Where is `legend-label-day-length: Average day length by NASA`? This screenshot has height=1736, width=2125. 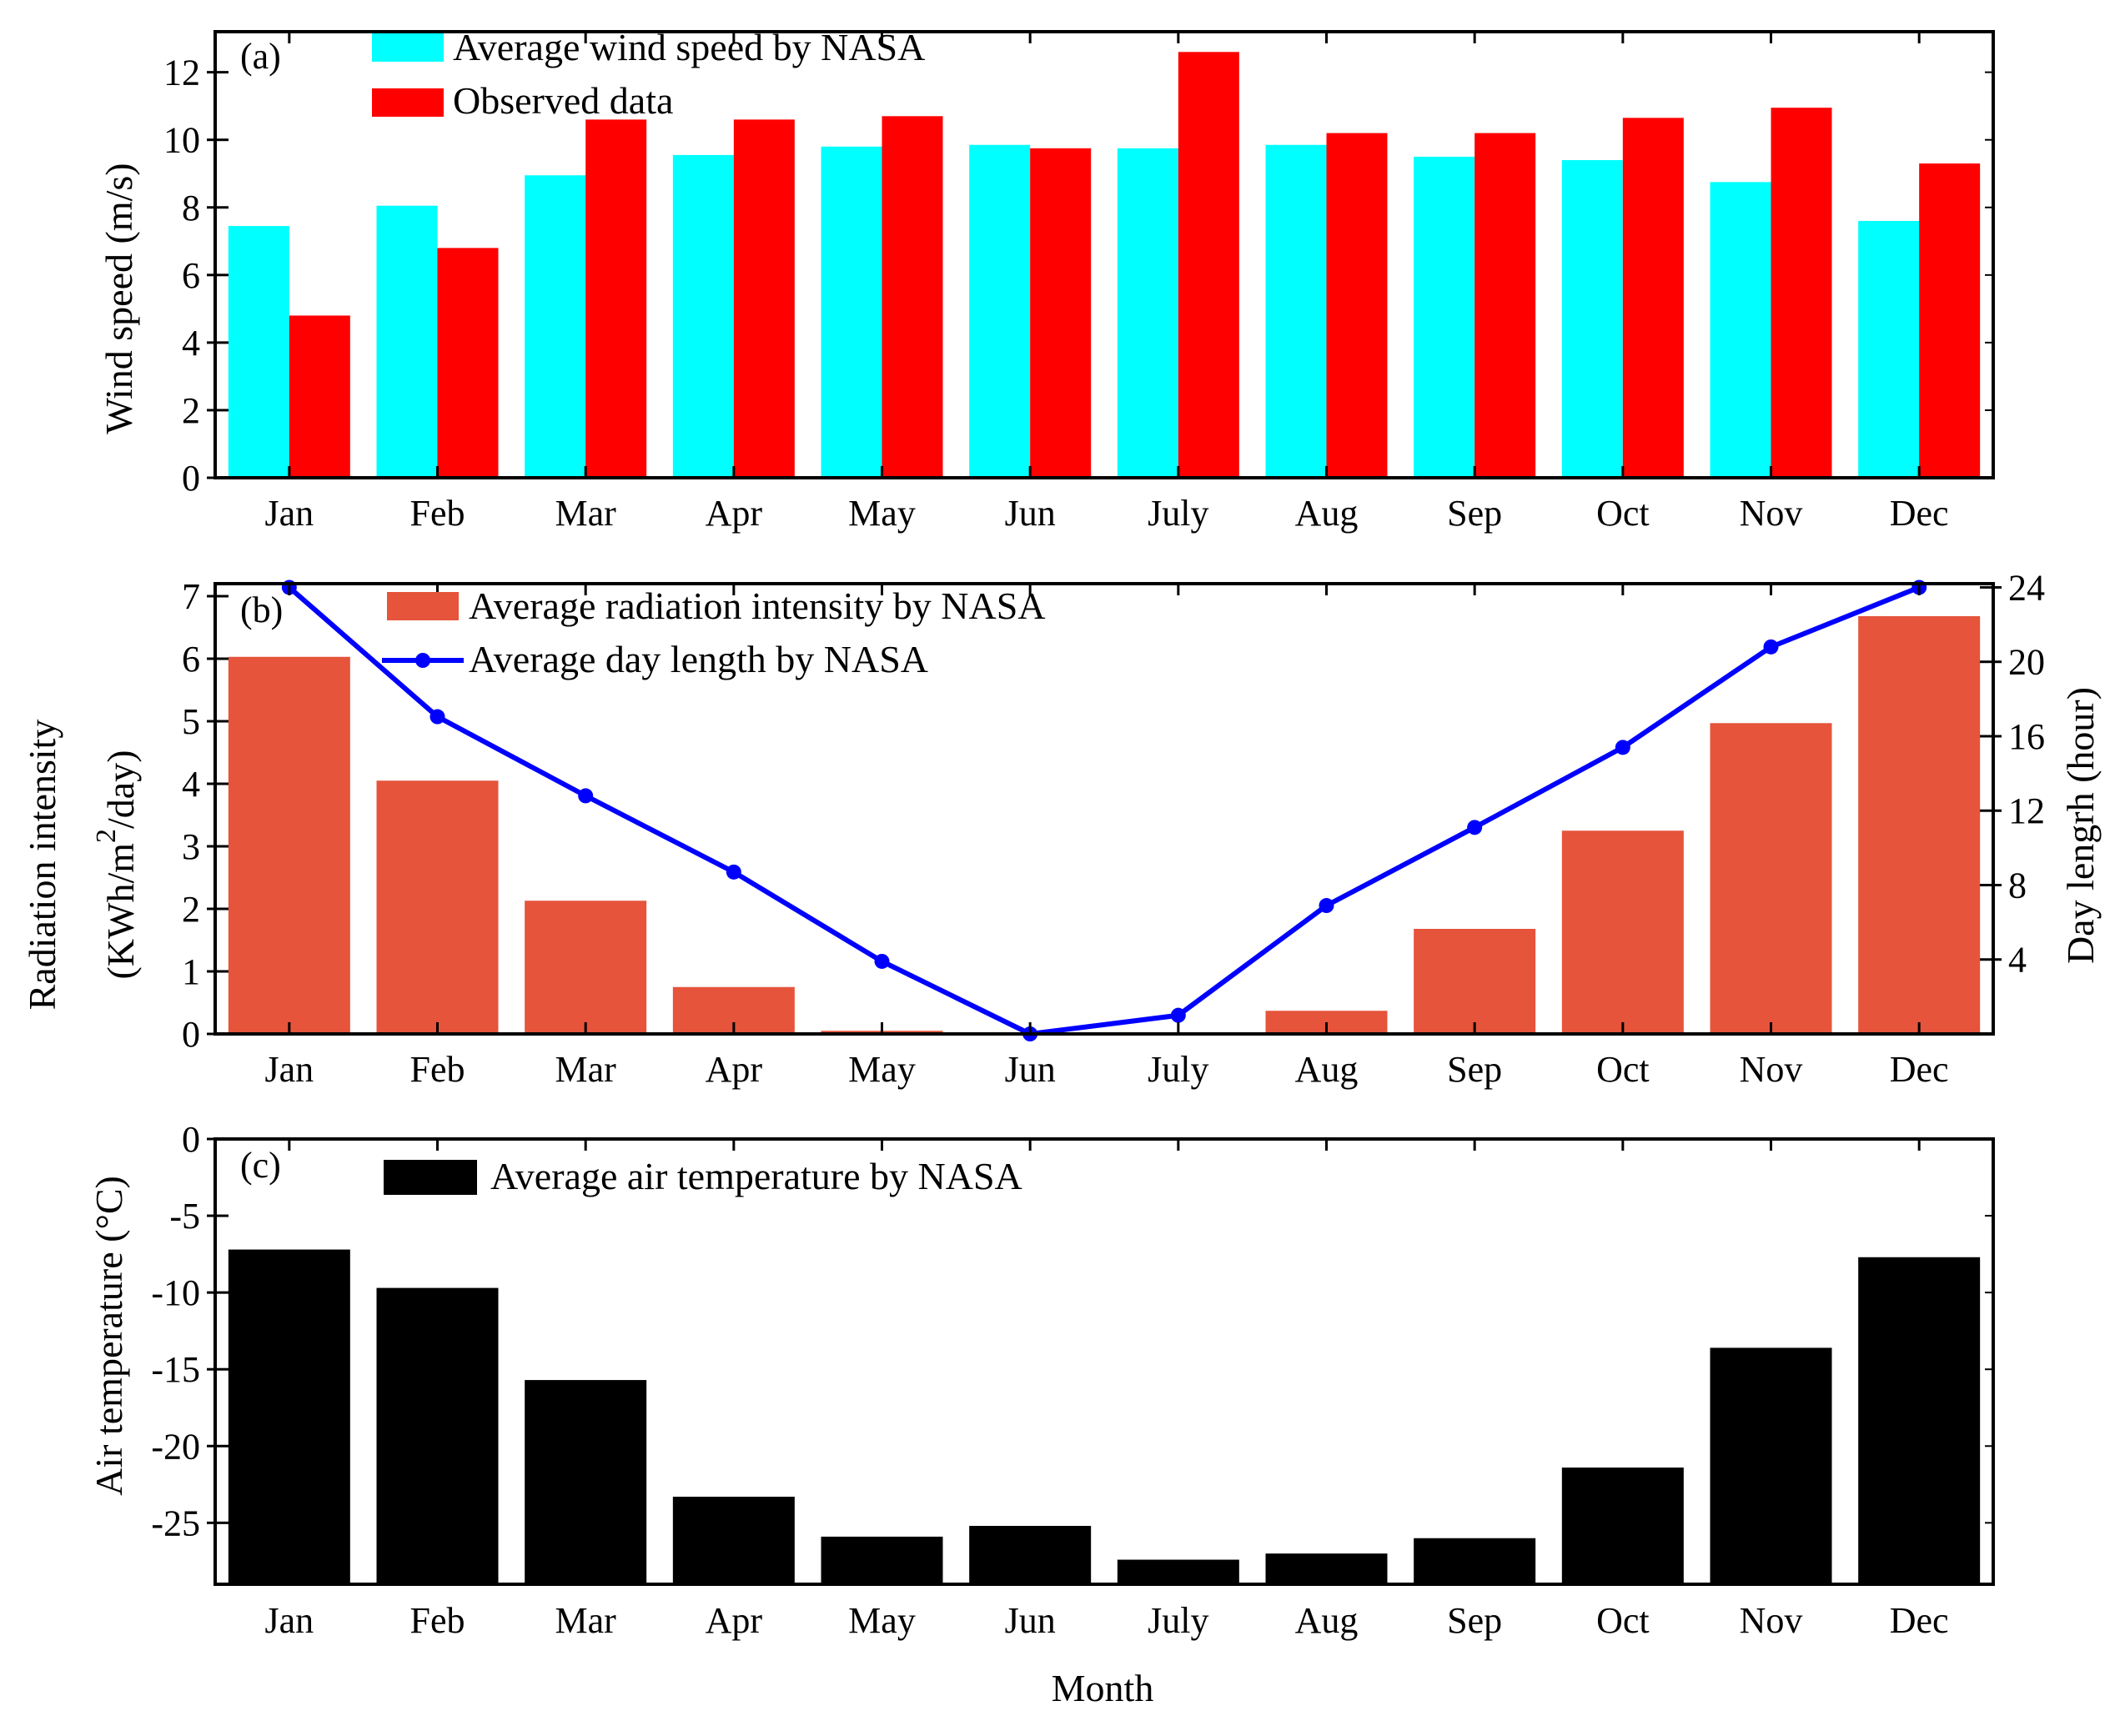 legend-label-day-length: Average day length by NASA is located at coordinates (699, 659).